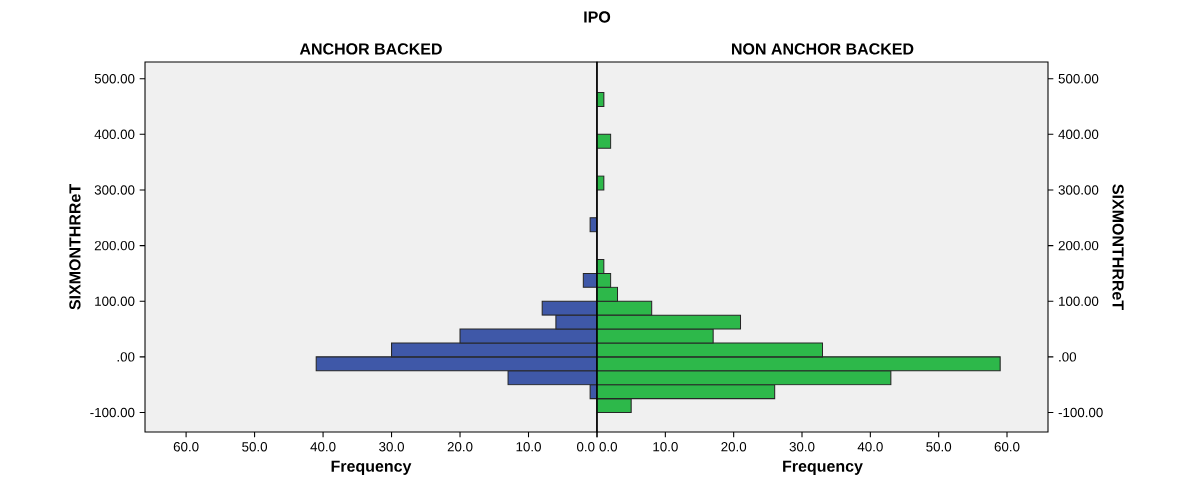 The width and height of the screenshot is (1202, 481). What do you see at coordinates (823, 49) in the screenshot?
I see `chart-subtitle: NON ANCHOR BACKED` at bounding box center [823, 49].